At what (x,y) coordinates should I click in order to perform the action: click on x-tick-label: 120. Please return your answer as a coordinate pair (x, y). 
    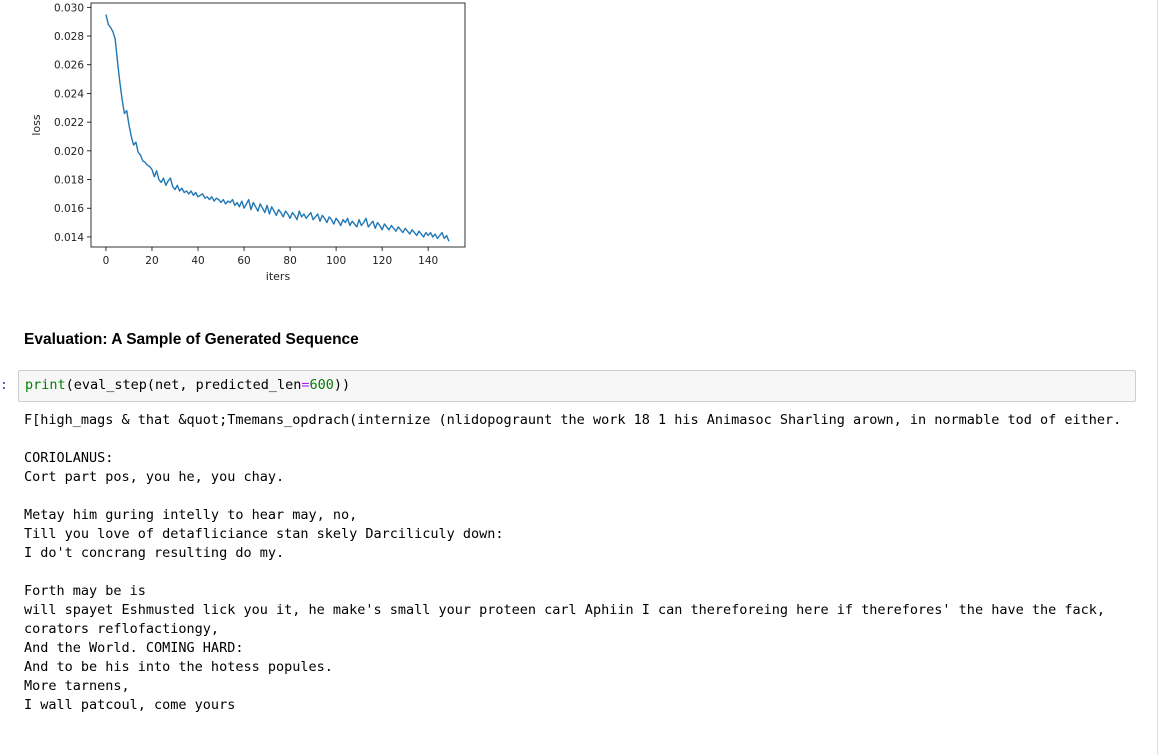
    Looking at the image, I should click on (382, 261).